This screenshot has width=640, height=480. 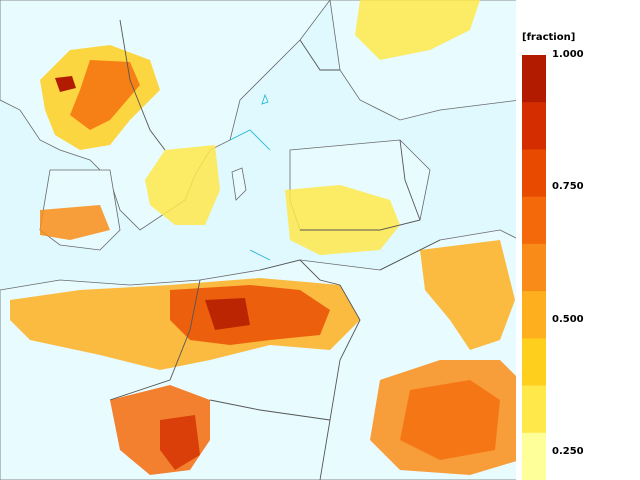 I want to click on field-baltic, so click(x=342, y=220).